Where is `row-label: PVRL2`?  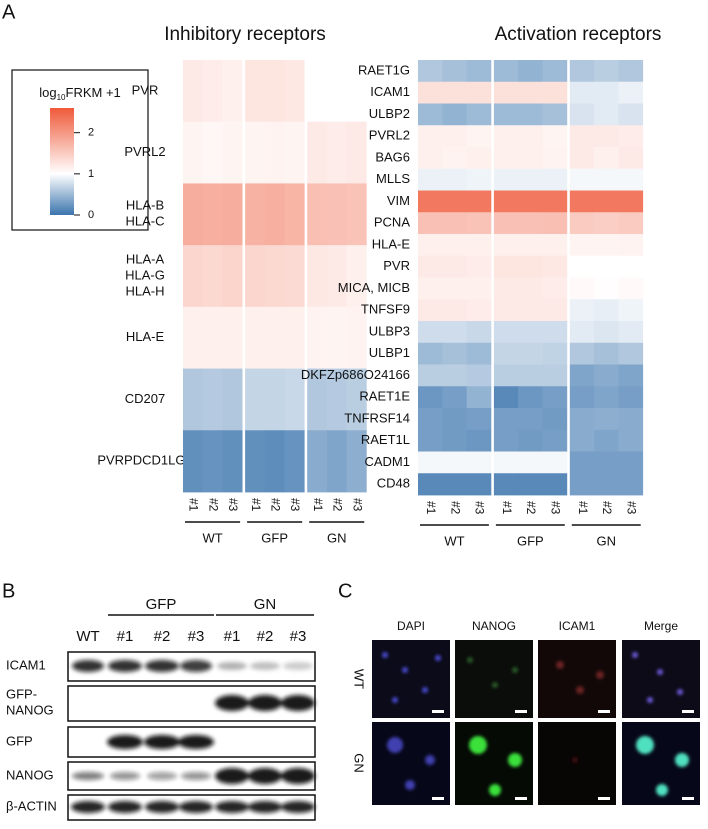
row-label: PVRL2 is located at coordinates (389, 135).